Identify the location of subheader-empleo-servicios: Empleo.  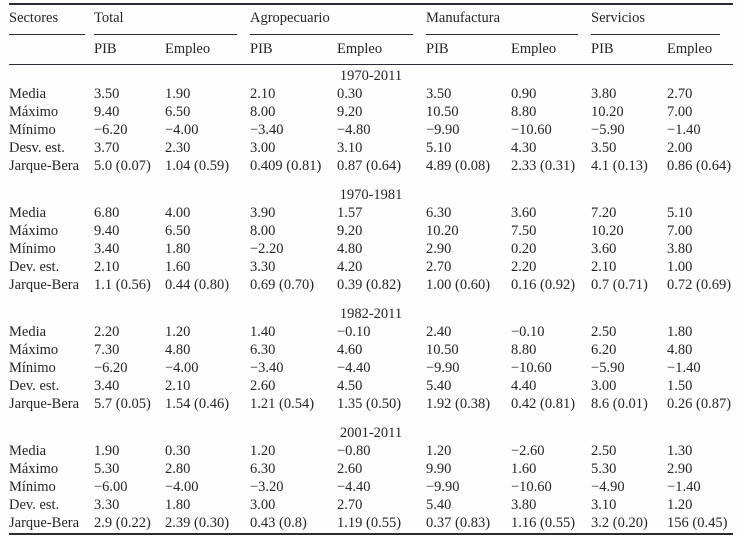
(700, 50).